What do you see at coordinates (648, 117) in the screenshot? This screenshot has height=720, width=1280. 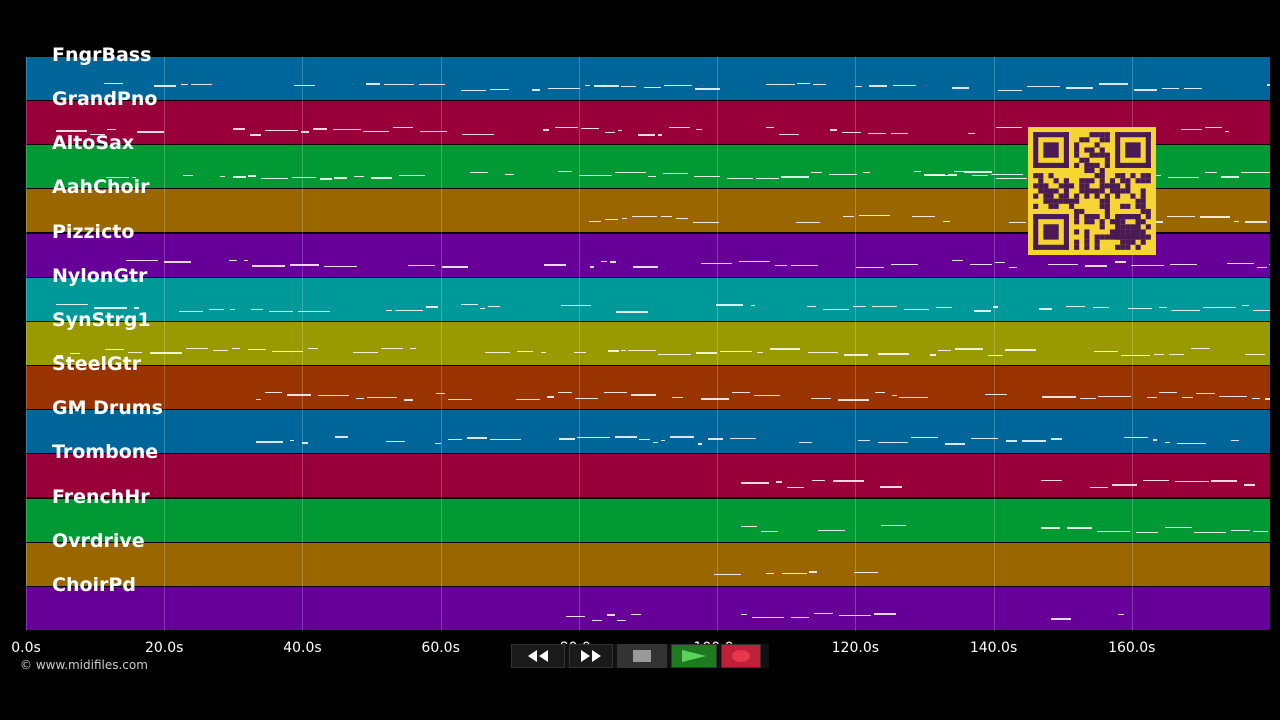 I see `track-lane: GrandPno` at bounding box center [648, 117].